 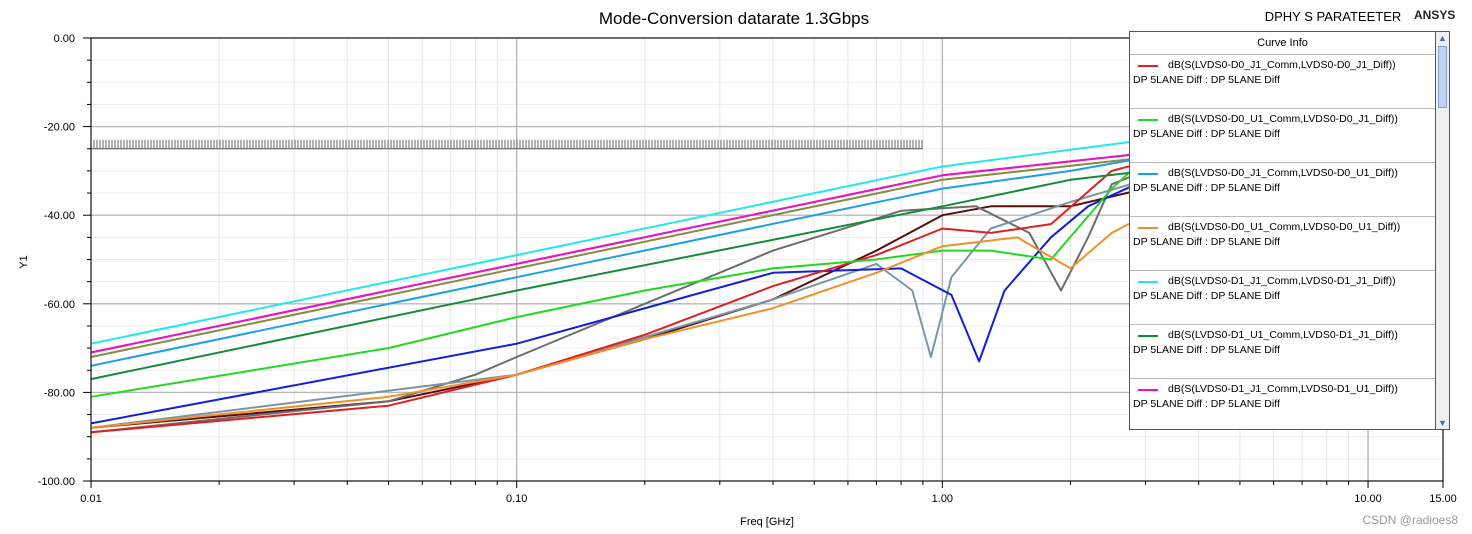 What do you see at coordinates (90, 499) in the screenshot?
I see `x-tick-label: 0.01` at bounding box center [90, 499].